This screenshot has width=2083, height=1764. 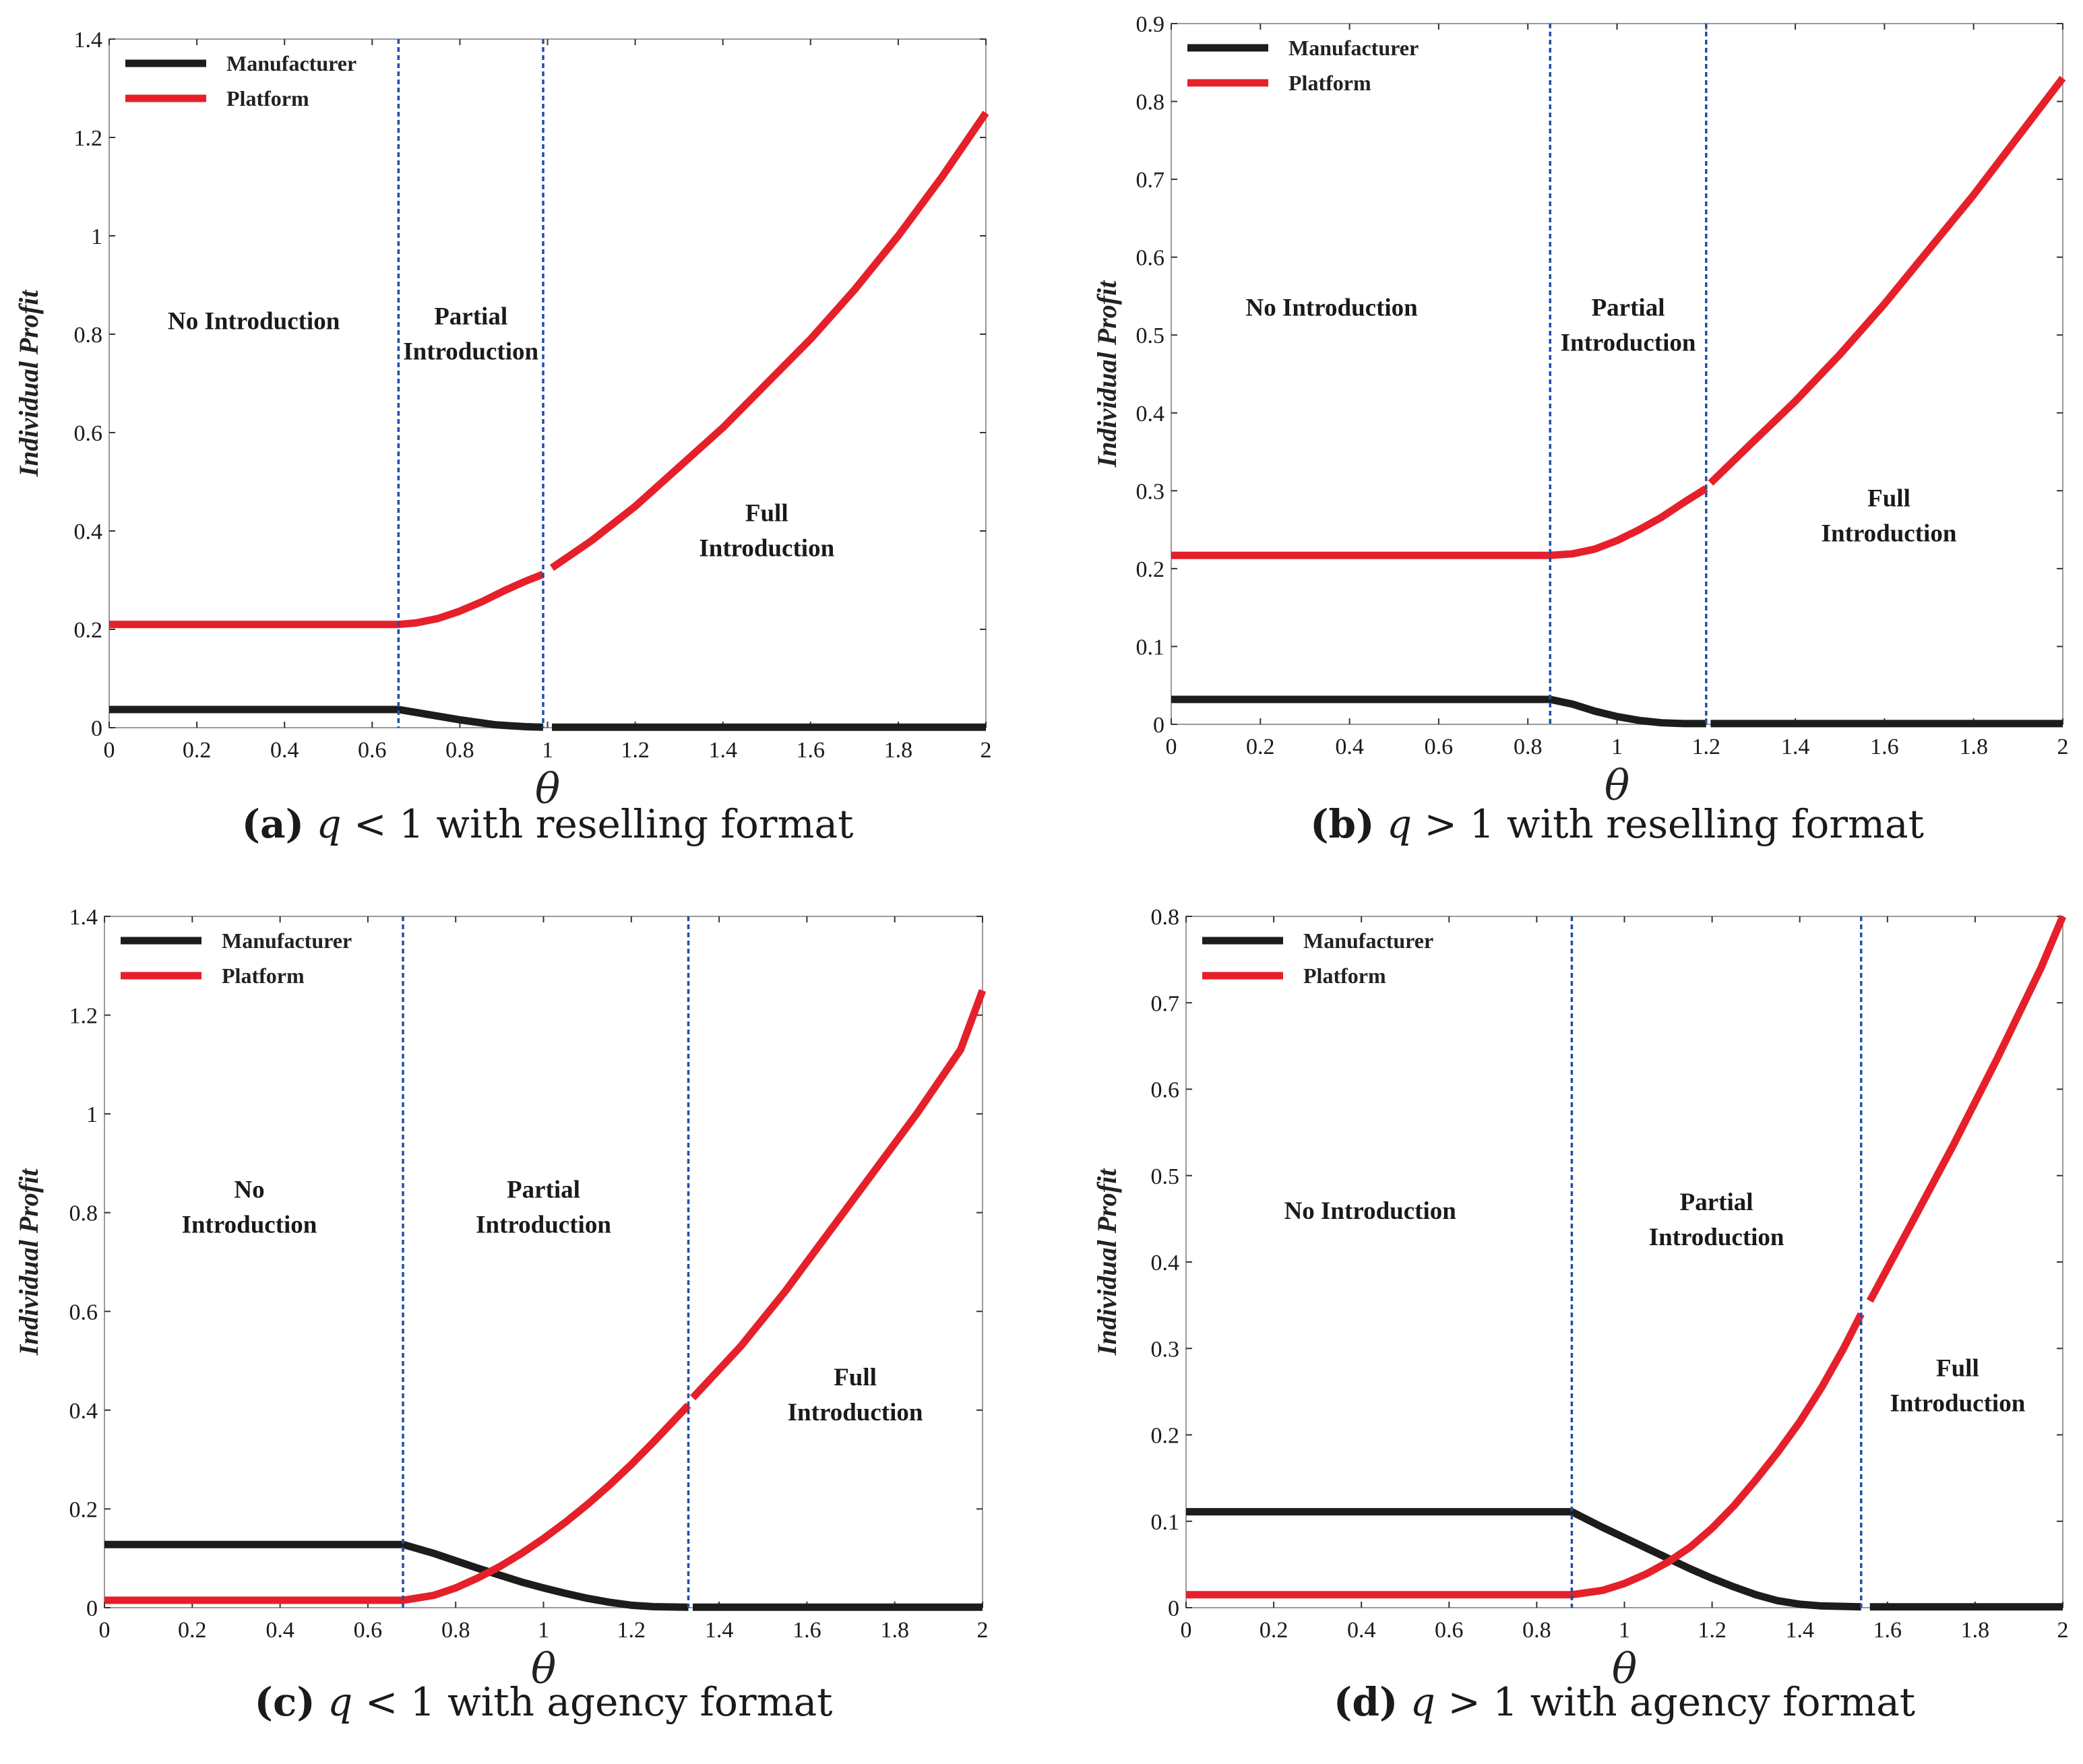 I want to click on y-tick-label: 0.1, so click(x=1150, y=648).